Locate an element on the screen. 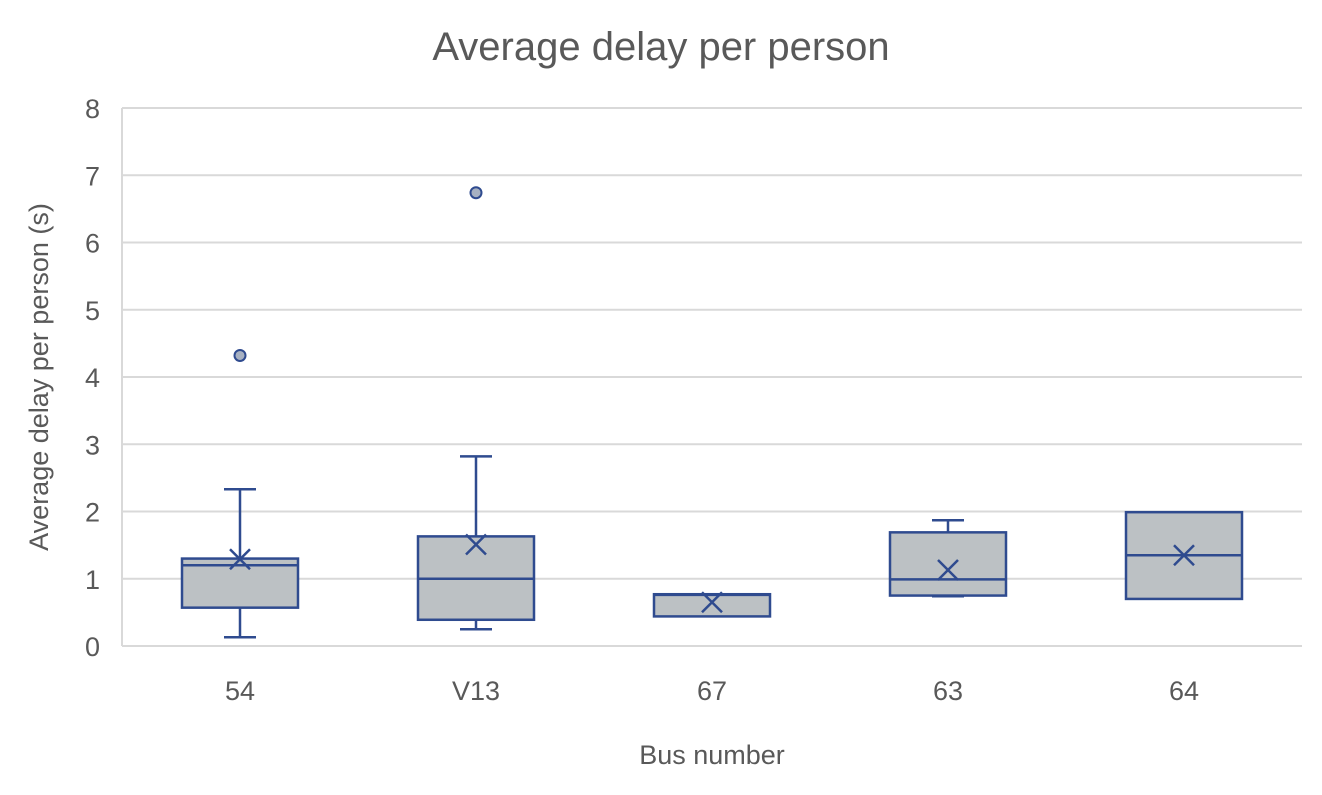 Image resolution: width=1322 pixels, height=795 pixels. y-tick-label: 8 is located at coordinates (92, 109).